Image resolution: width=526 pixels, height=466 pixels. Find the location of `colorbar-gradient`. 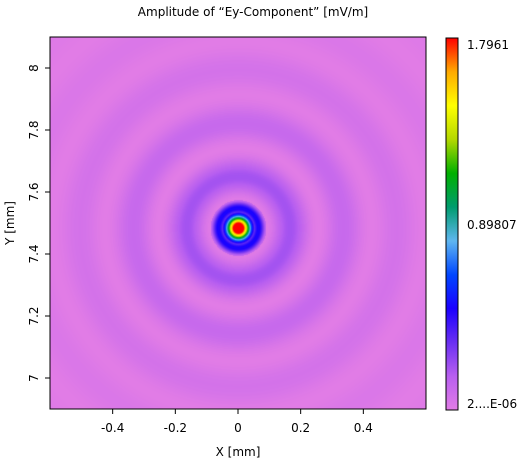

colorbar-gradient is located at coordinates (452, 224).